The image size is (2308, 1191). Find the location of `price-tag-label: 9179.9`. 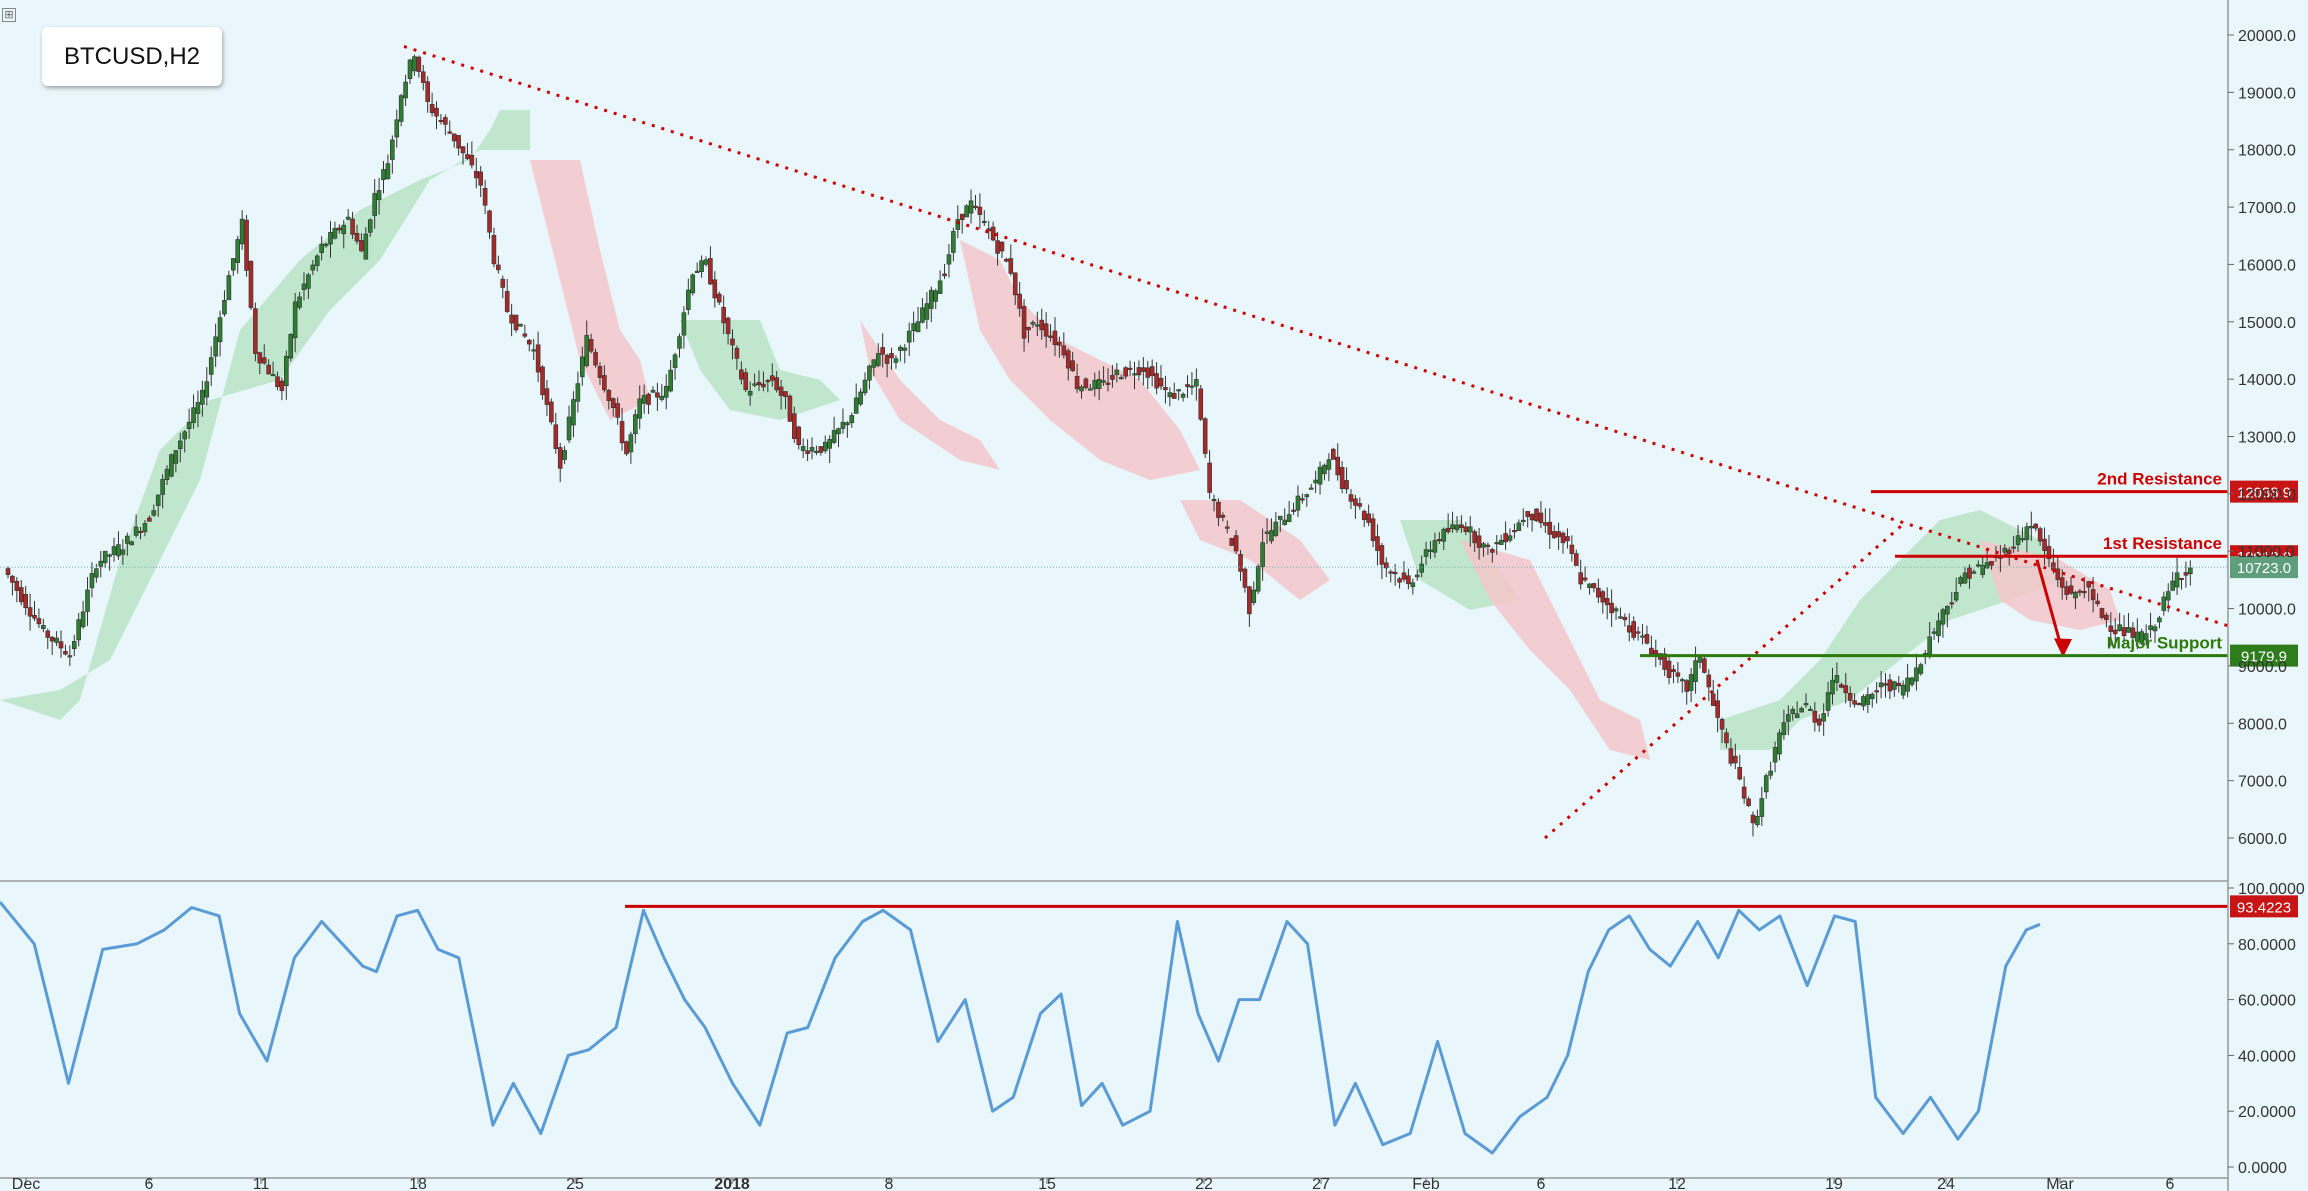

price-tag-label: 9179.9 is located at coordinates (2264, 657).